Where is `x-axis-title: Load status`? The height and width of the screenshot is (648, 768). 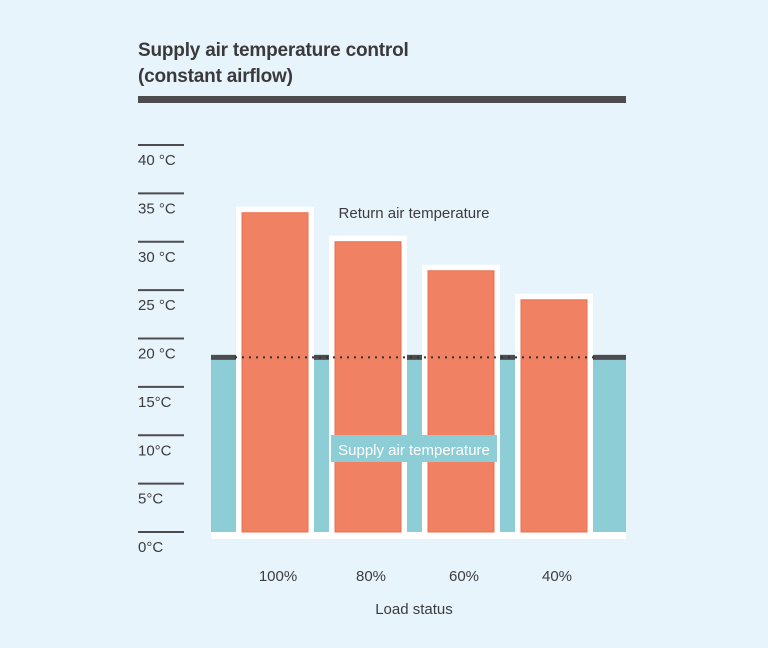
x-axis-title: Load status is located at coordinates (414, 609).